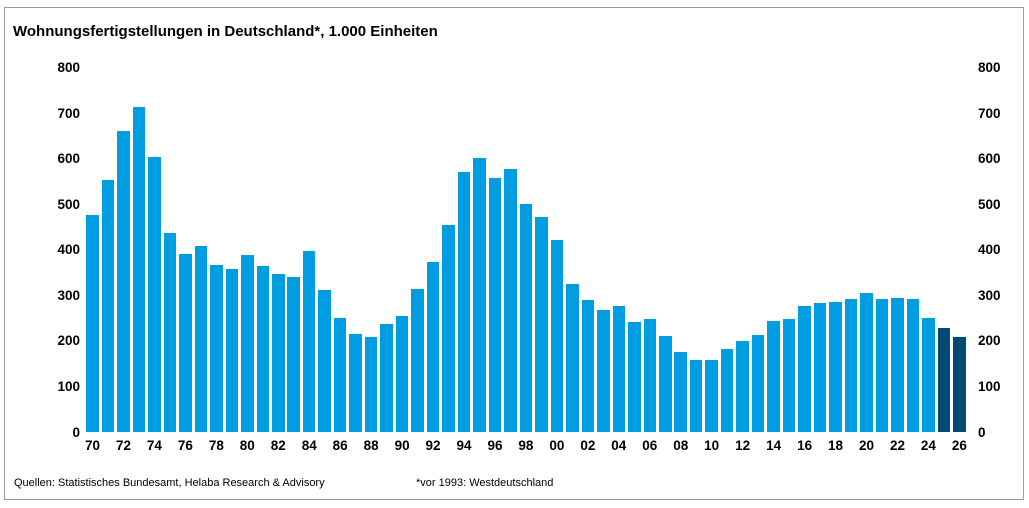 This screenshot has height=508, width=1029. Describe the element at coordinates (68, 67) in the screenshot. I see `y-axis-label-left-800: 800` at that location.